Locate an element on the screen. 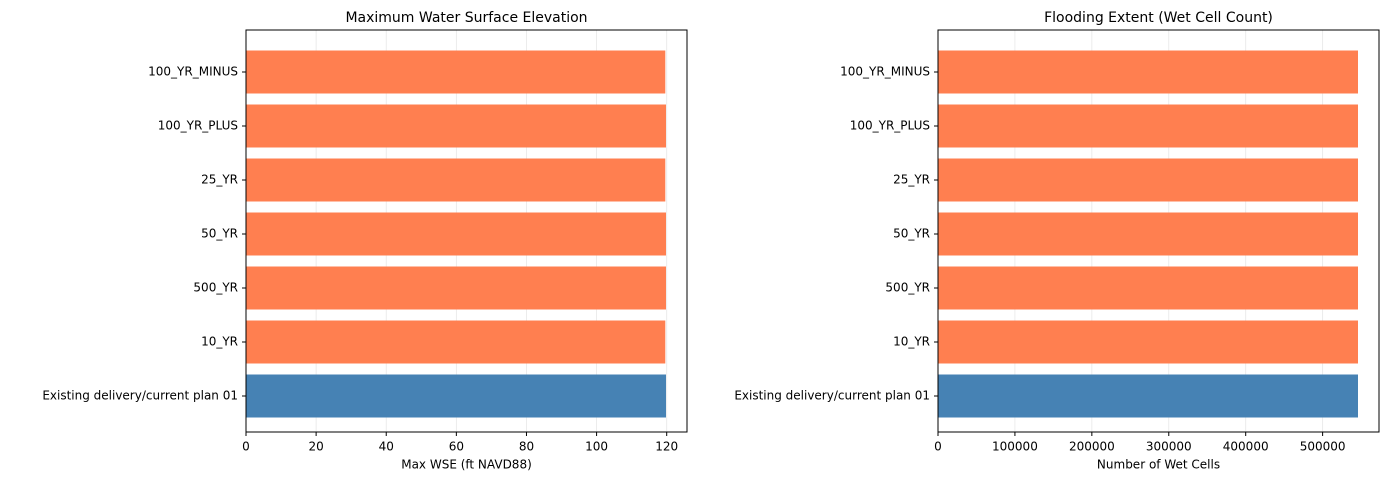 This screenshot has height=490, width=1390. x-tick-label: 300000 is located at coordinates (1169, 447).